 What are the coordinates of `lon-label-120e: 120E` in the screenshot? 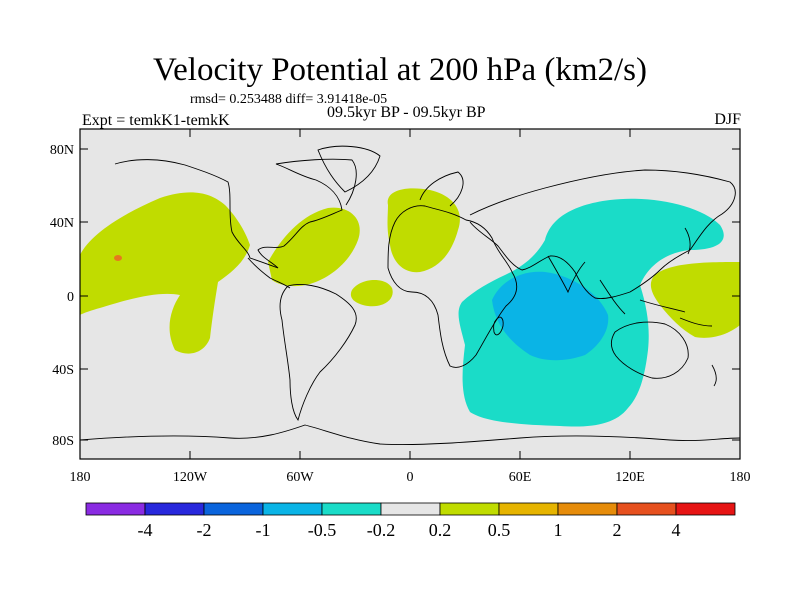 It's located at (630, 477).